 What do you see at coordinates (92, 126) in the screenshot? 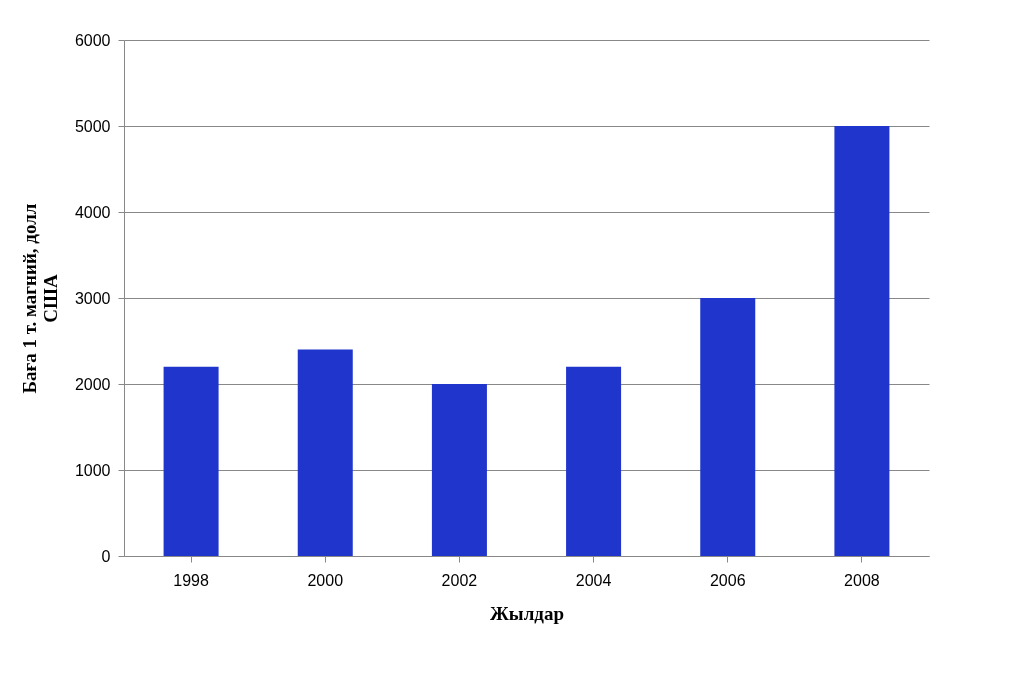
I see `y-tick-label: 5000` at bounding box center [92, 126].